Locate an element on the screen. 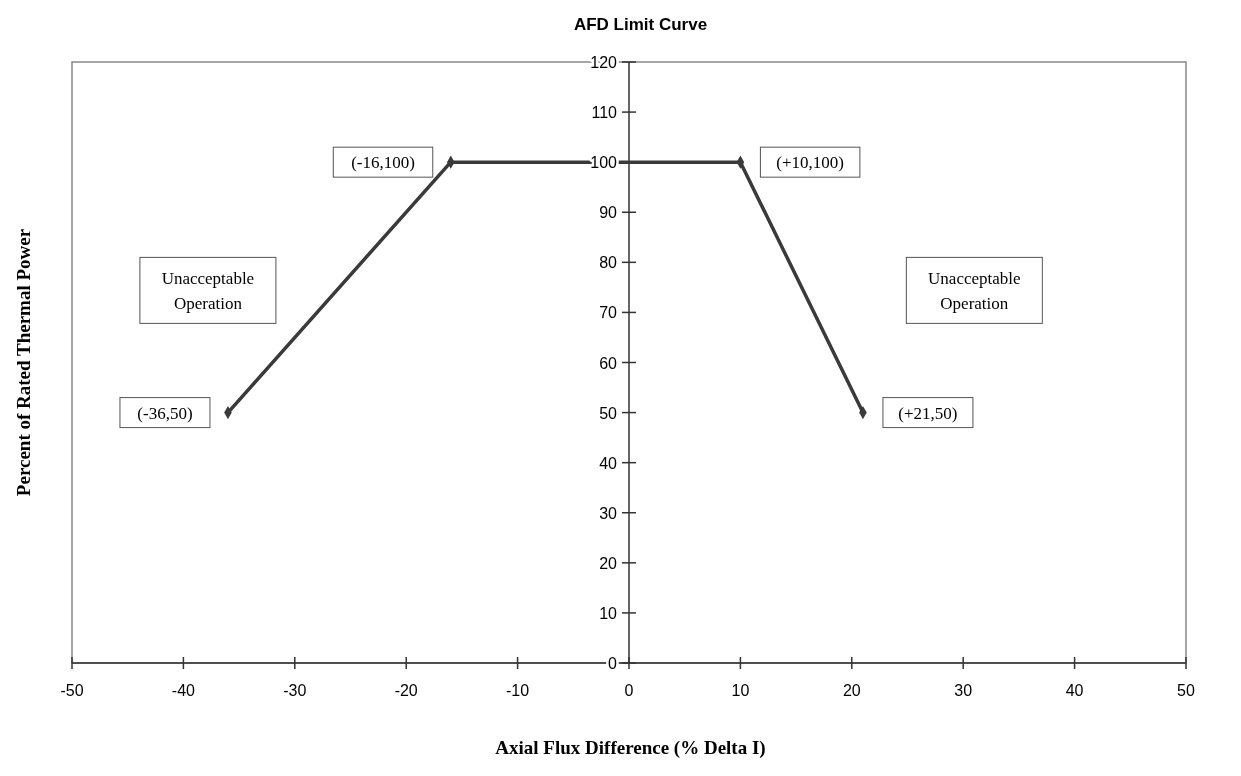 This screenshot has width=1241, height=776. x-tick-label: 50 is located at coordinates (1186, 690).